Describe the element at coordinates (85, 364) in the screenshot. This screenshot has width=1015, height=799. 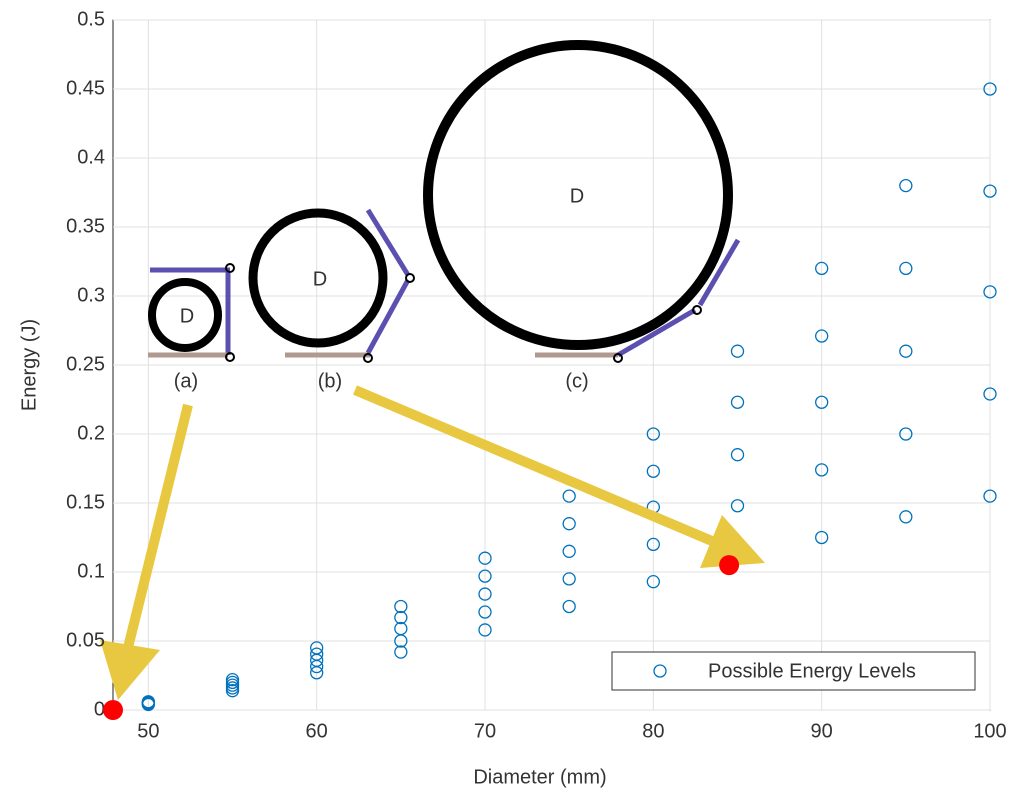
I see `y-tick-label: 0.25` at that location.